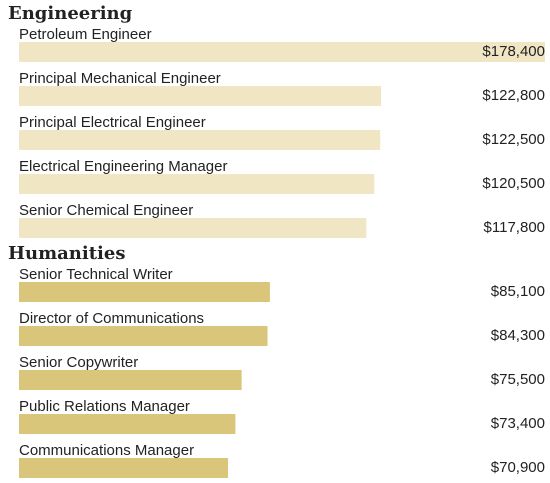  What do you see at coordinates (104, 406) in the screenshot?
I see `category-label: Public Relations Manager` at bounding box center [104, 406].